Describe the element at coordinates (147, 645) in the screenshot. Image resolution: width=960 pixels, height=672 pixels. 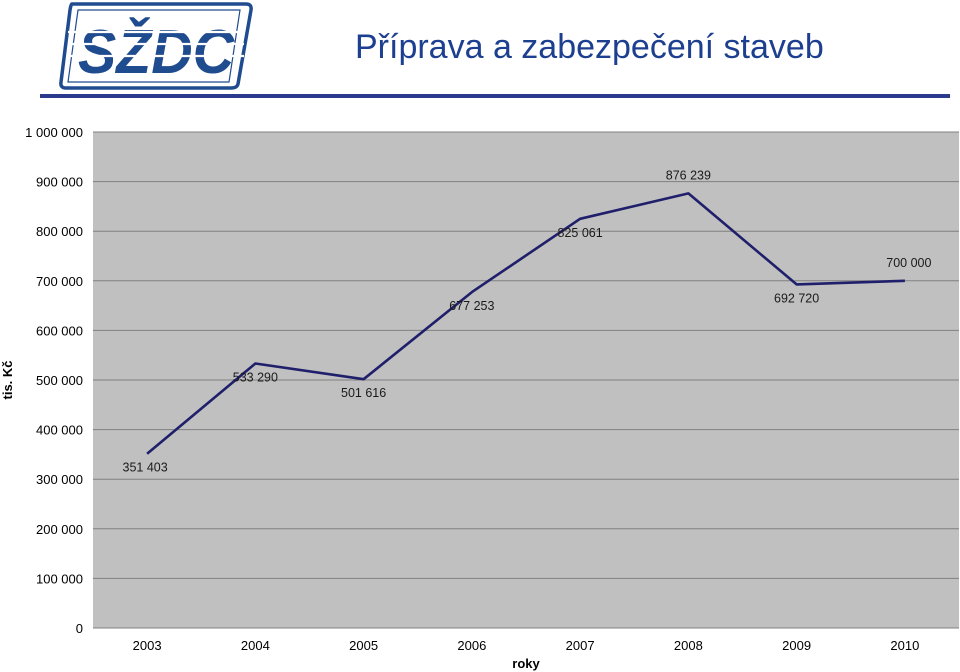
I see `x-tick-label: 2003` at that location.